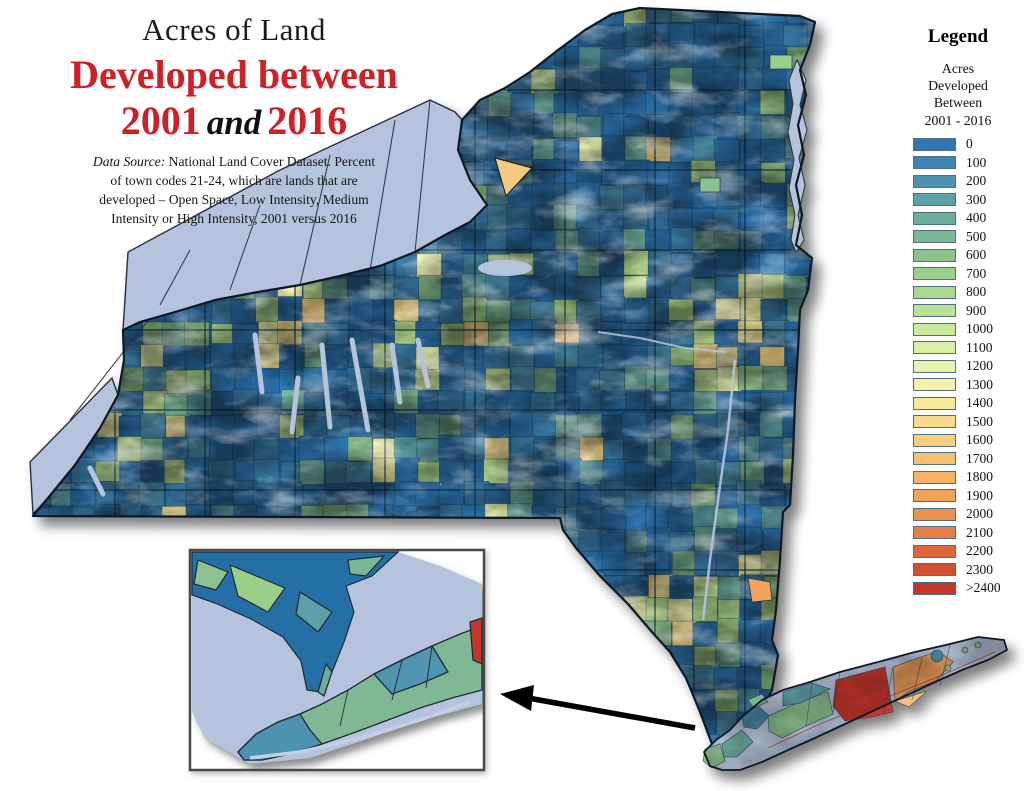  Describe the element at coordinates (976, 199) in the screenshot. I see `legend-label: 300` at that location.